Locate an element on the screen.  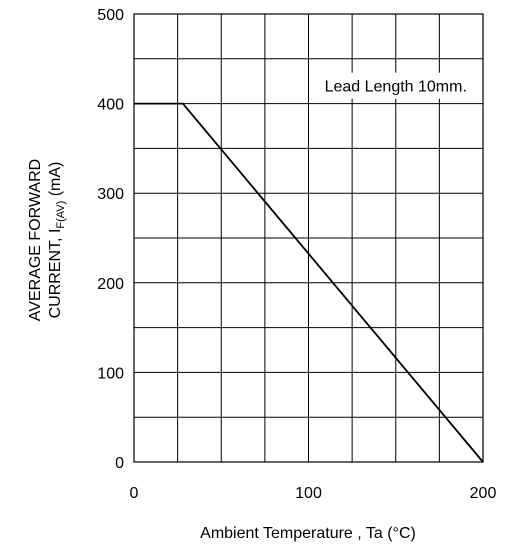
y-axis-title-line2: CURRENT, IF(AV) (mA) is located at coordinates (57, 240).